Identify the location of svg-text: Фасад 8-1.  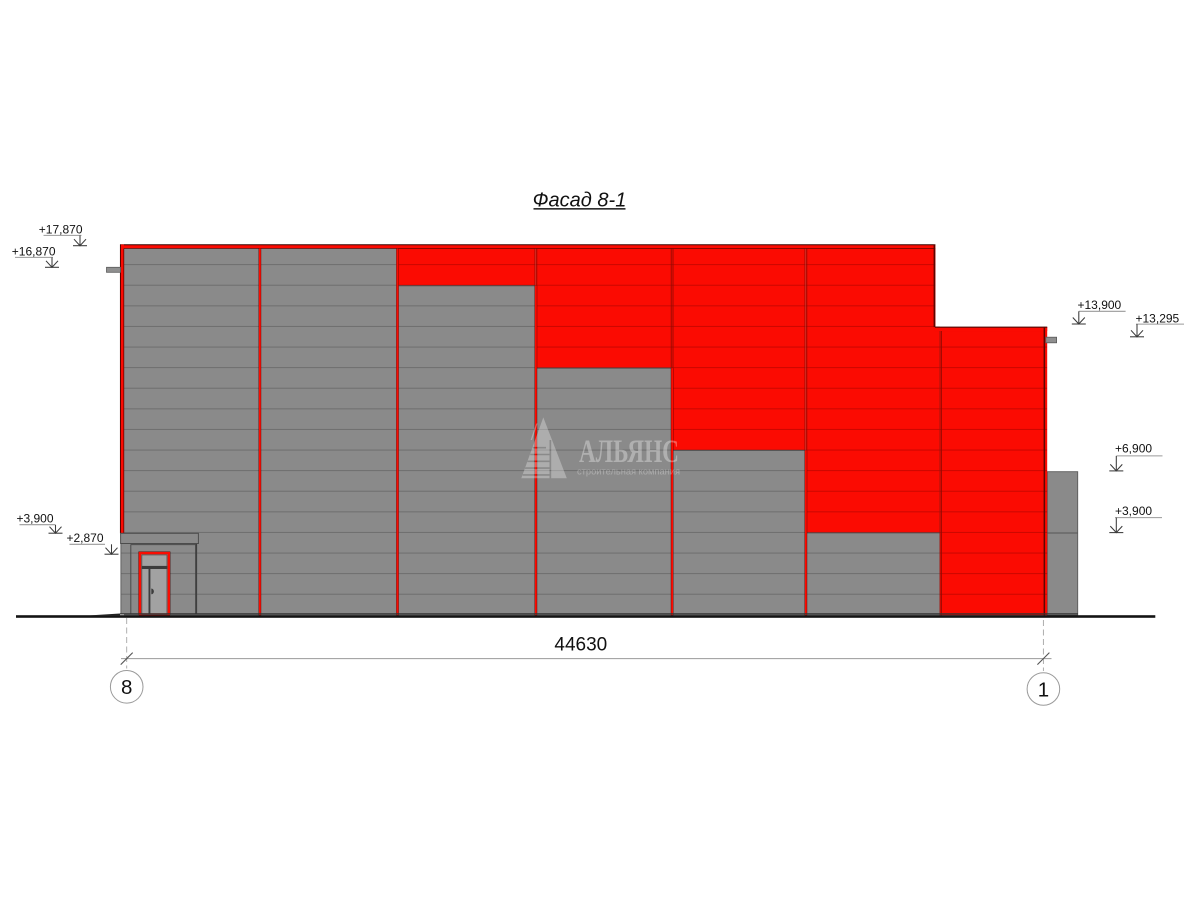
(580, 201).